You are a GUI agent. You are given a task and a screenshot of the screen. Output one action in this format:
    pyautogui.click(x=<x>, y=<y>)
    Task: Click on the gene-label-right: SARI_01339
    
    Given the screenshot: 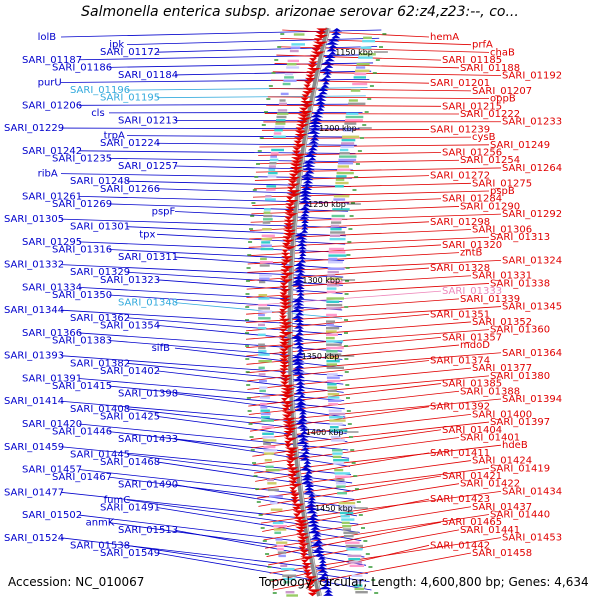 What is the action you would take?
    pyautogui.click(x=490, y=299)
    